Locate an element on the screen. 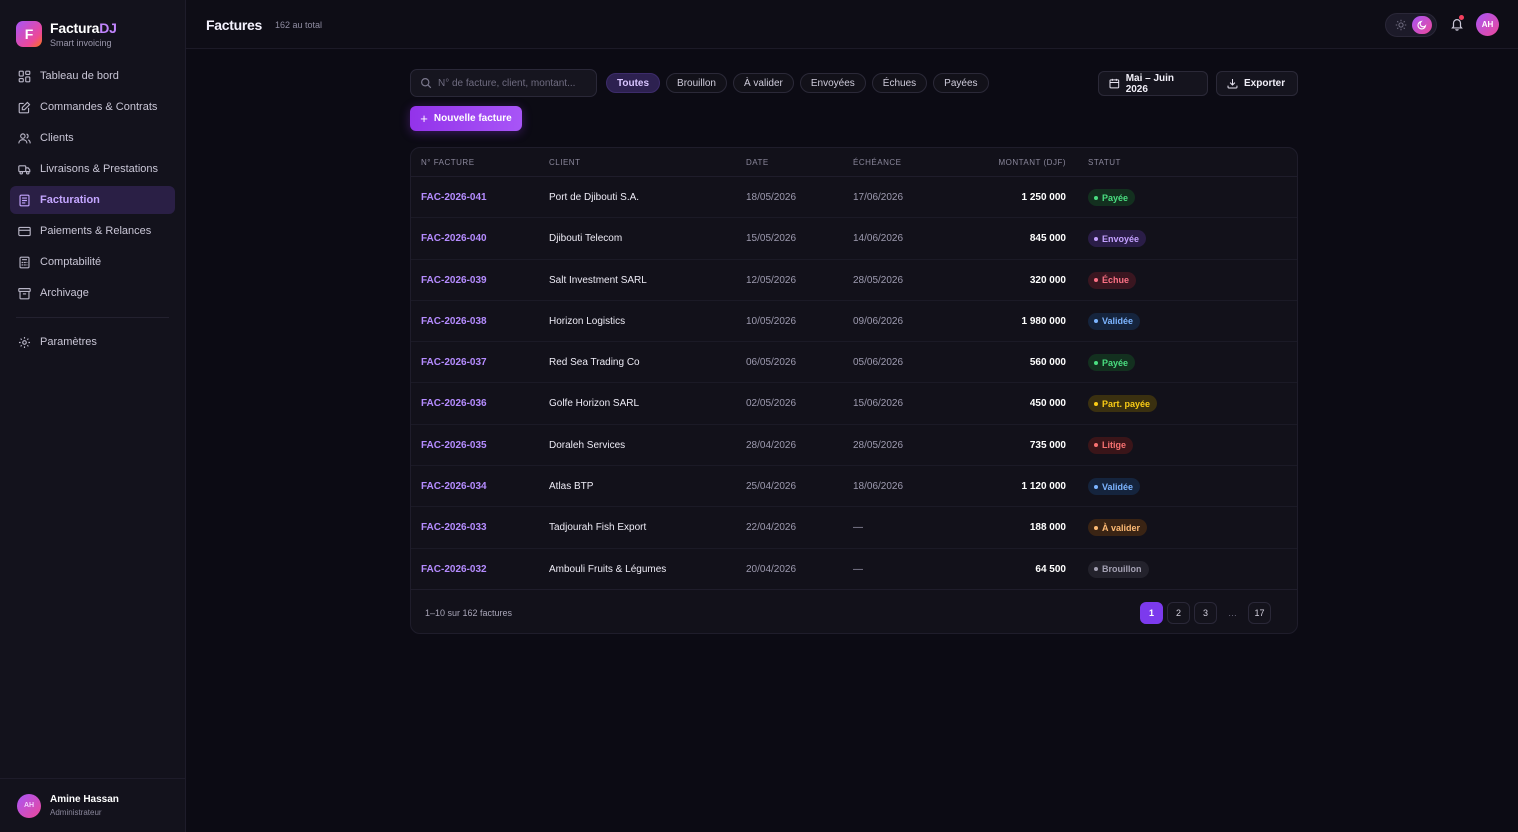 Image resolution: width=1518 pixels, height=832 pixels. filter-chip-all: Toutes is located at coordinates (633, 83).